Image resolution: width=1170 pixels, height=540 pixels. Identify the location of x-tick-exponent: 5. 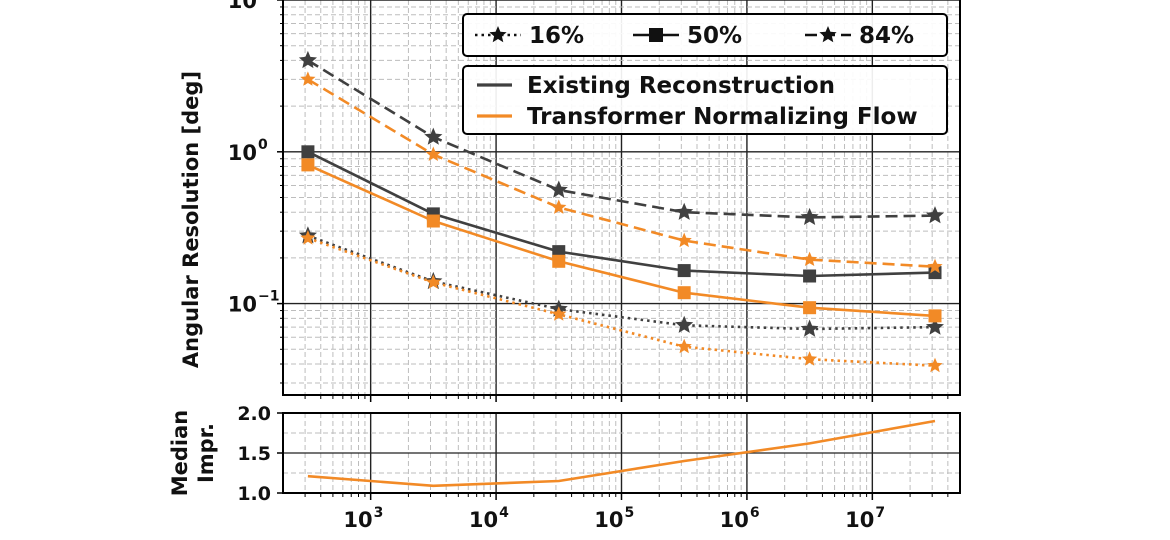
(630, 513).